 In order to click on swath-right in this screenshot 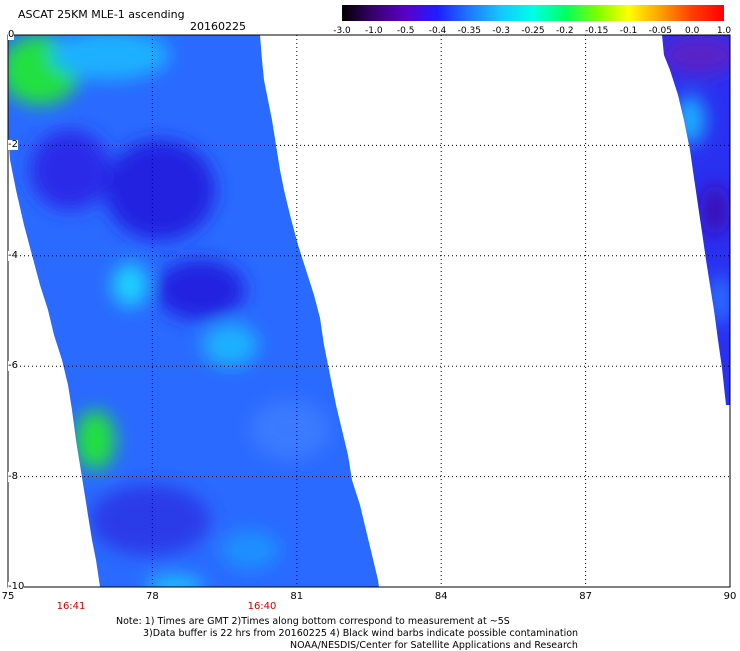, I will do `click(696, 220)`.